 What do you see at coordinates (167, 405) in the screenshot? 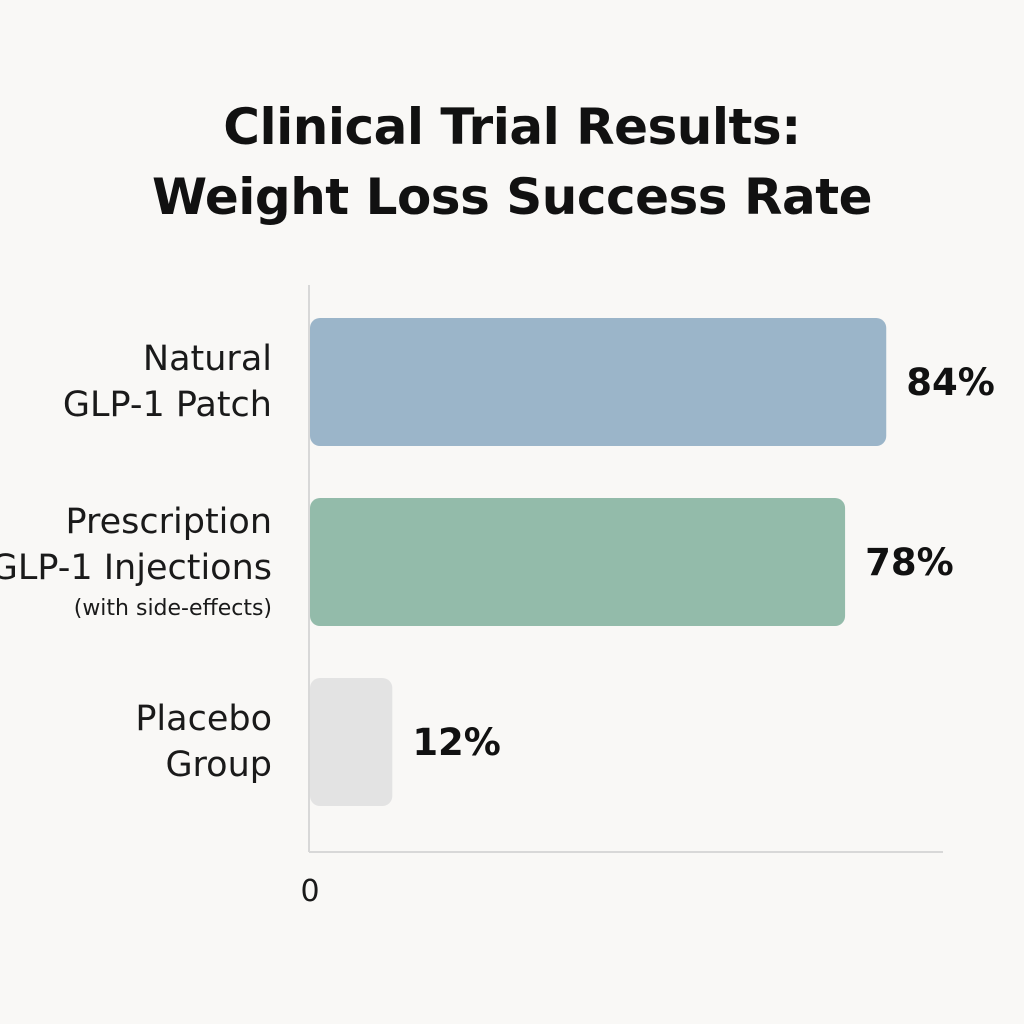
I see `category-label: GLP-1 Patch` at bounding box center [167, 405].